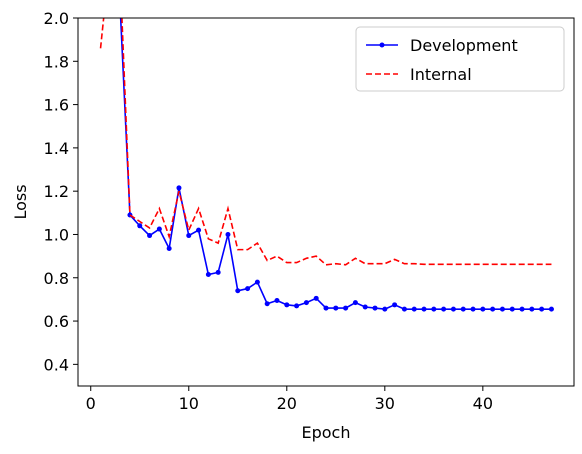  What do you see at coordinates (56, 61) in the screenshot?
I see `y-tick-label: 1.8` at bounding box center [56, 61].